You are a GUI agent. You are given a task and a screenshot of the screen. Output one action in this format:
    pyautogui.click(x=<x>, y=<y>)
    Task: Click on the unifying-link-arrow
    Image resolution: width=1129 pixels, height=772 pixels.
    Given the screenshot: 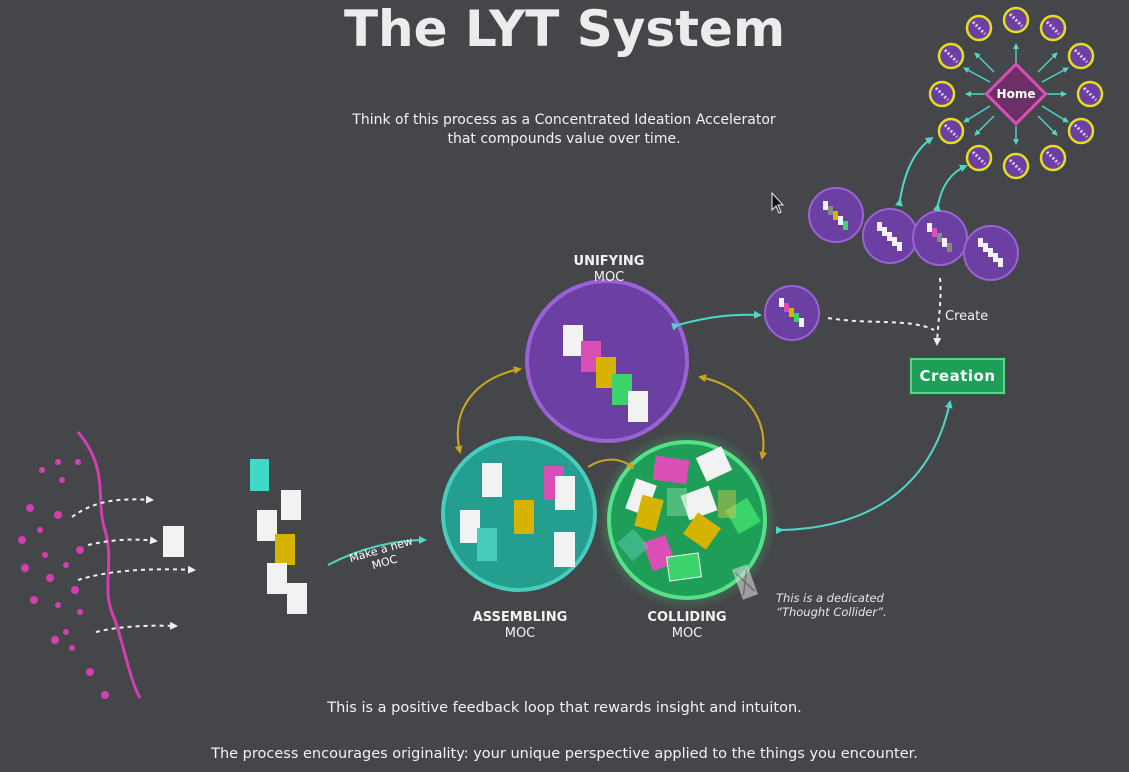 What is the action you would take?
    pyautogui.click(x=716, y=320)
    